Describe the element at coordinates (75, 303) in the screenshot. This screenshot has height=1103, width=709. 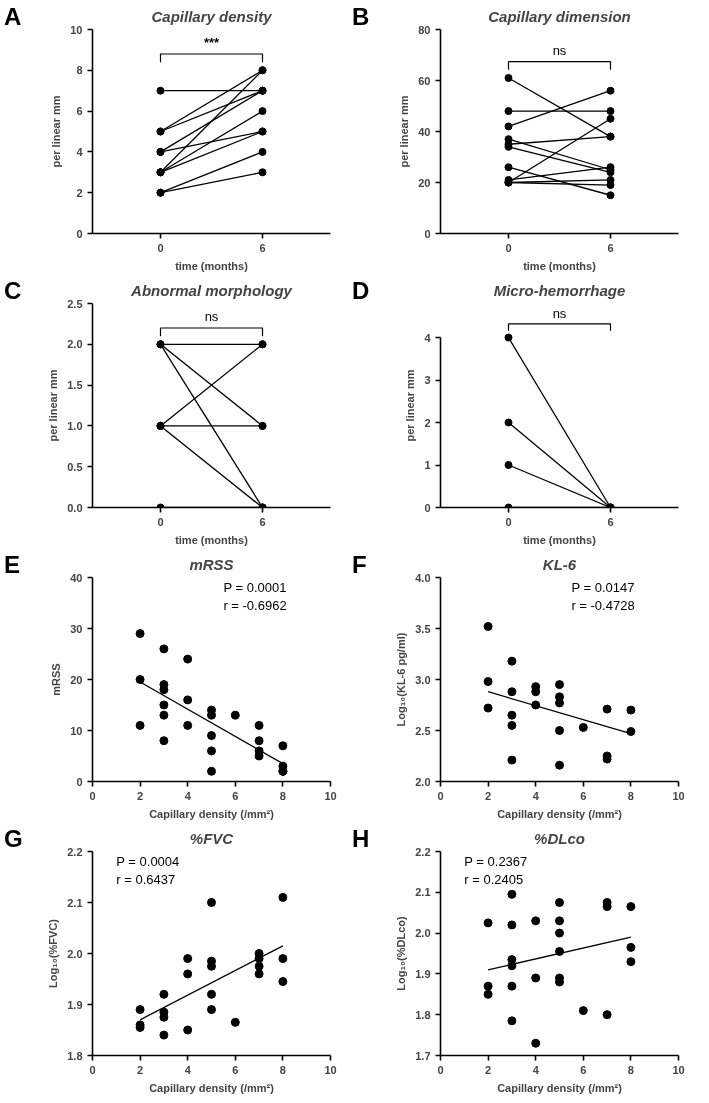
I see `y-tick-label: 2.5` at that location.